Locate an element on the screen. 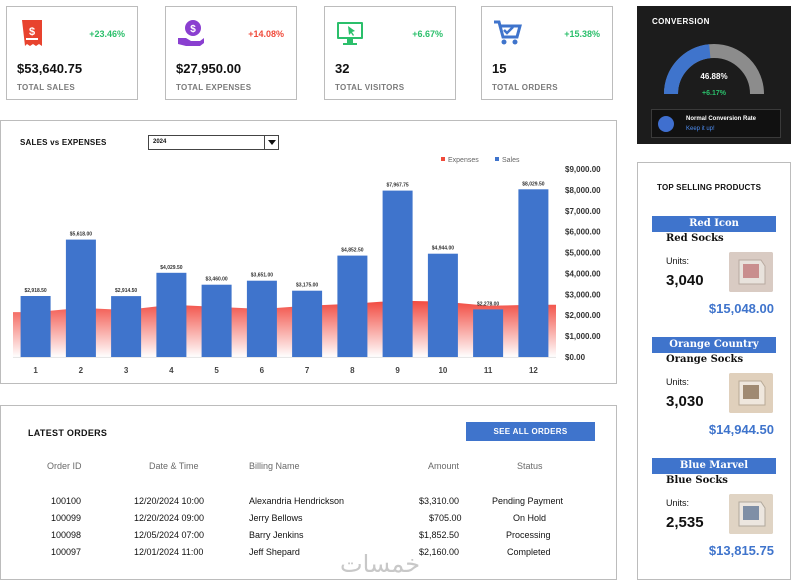 This screenshot has width=800, height=587. column-header-status: Status is located at coordinates (530, 466).